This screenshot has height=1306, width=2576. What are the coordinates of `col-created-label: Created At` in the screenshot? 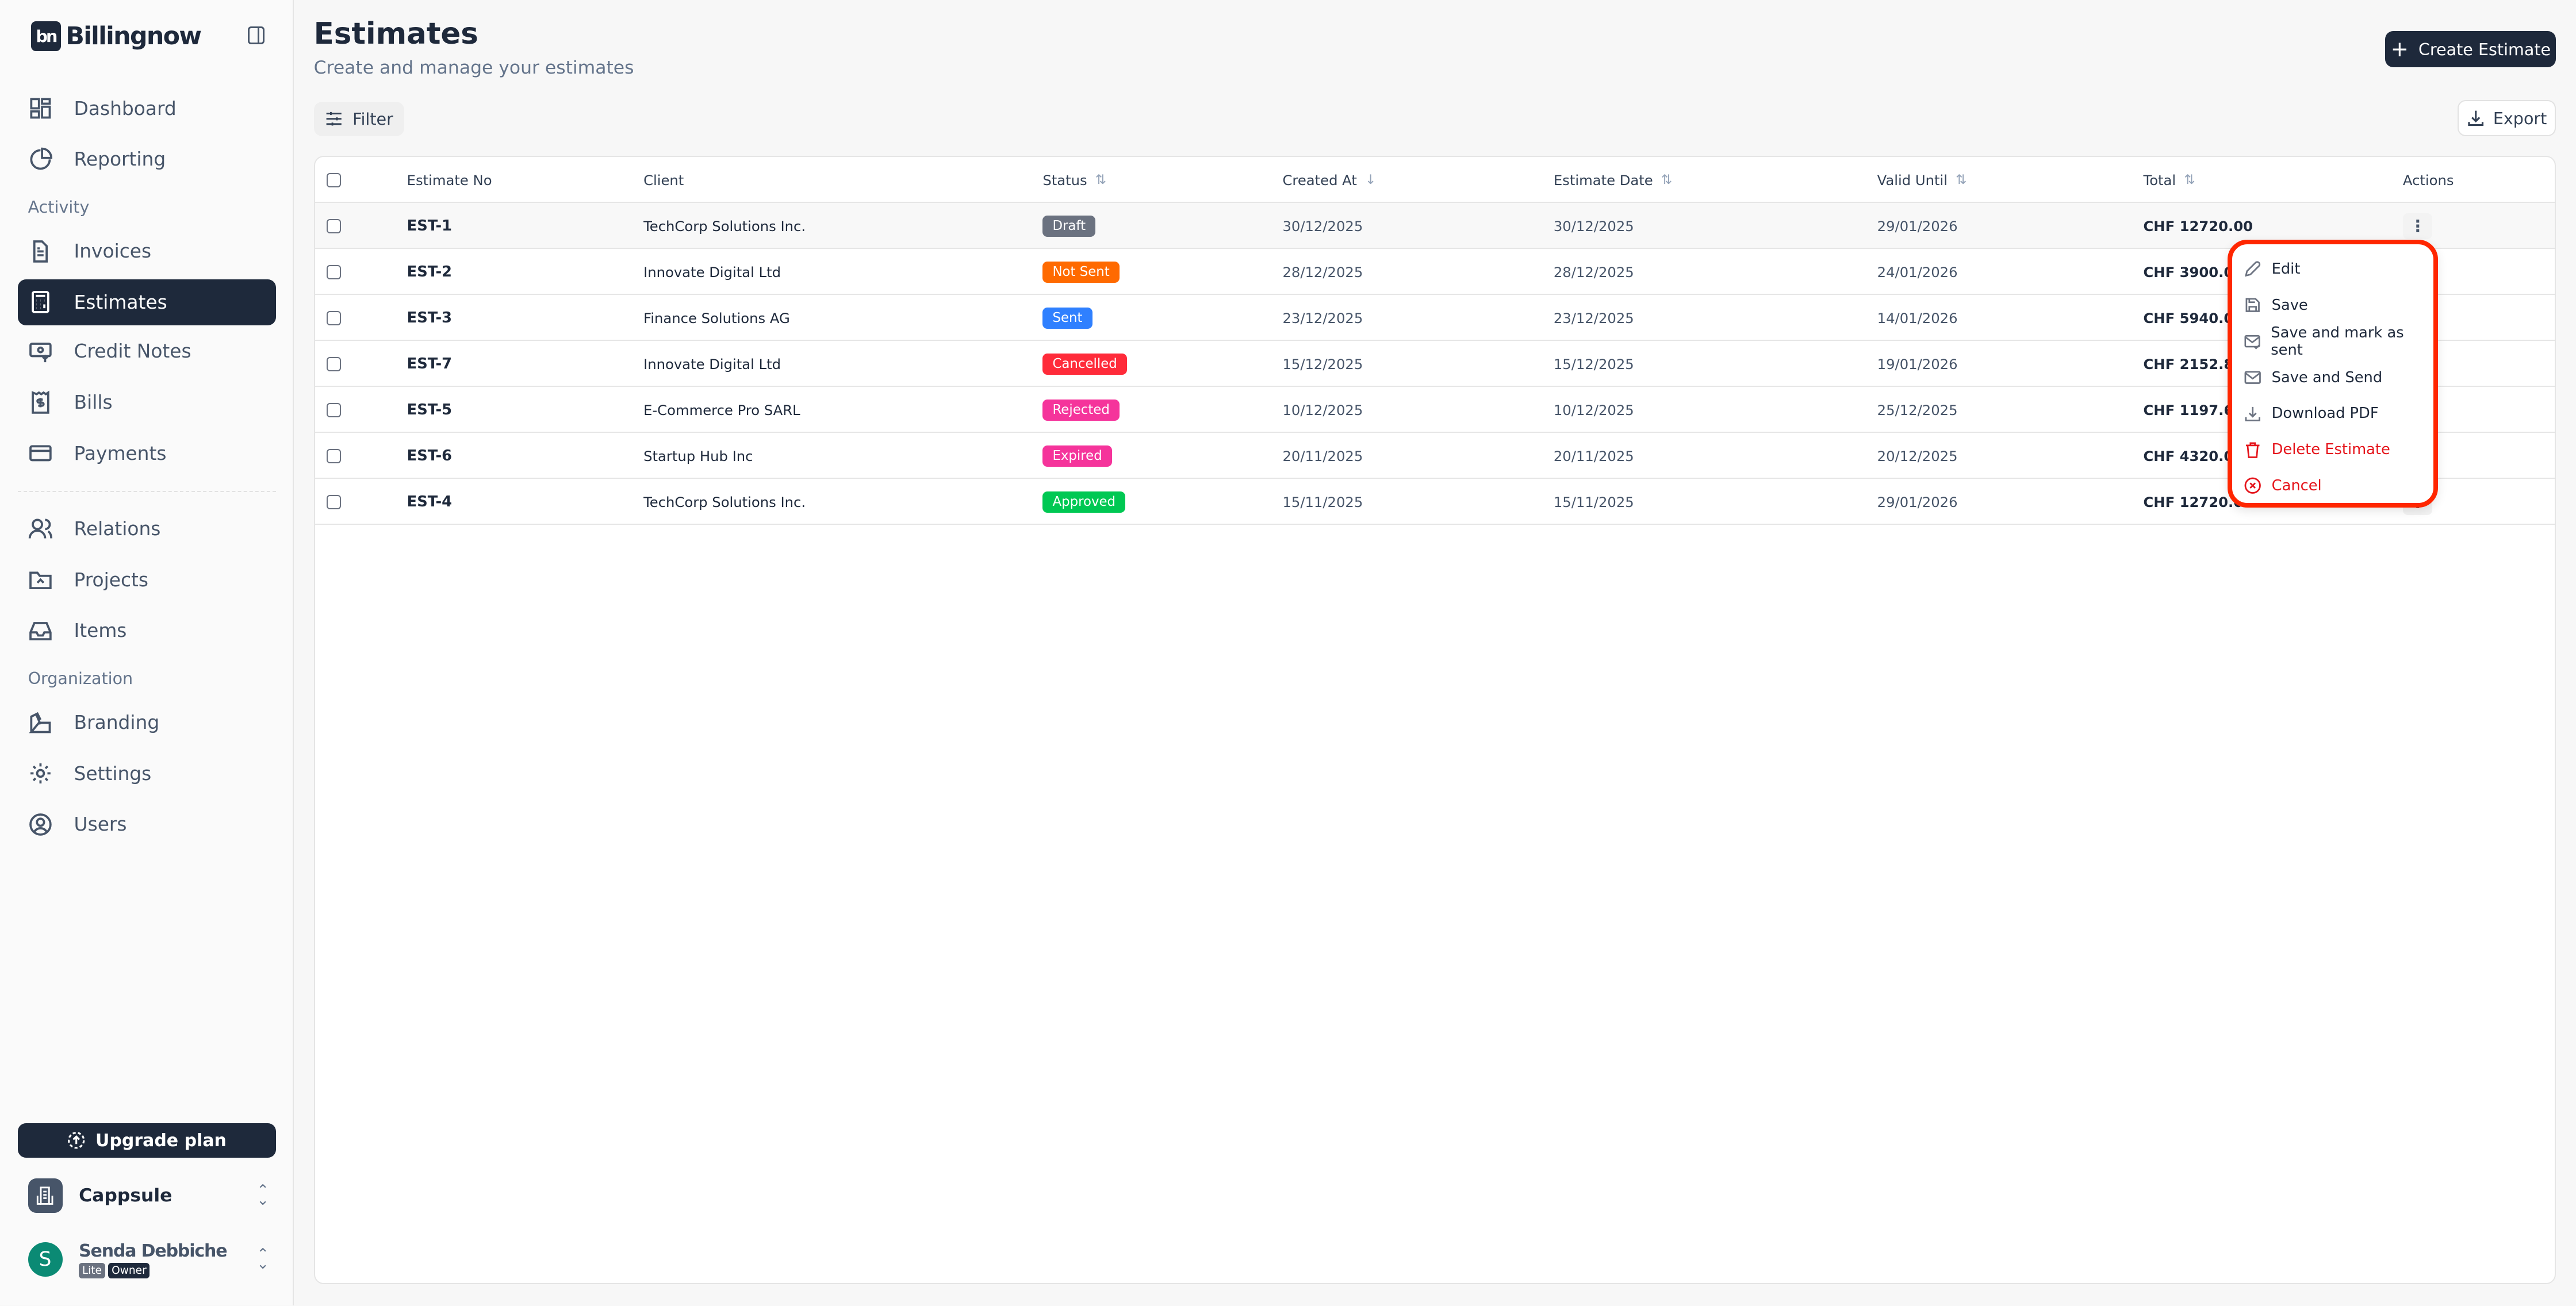 It's located at (1319, 180).